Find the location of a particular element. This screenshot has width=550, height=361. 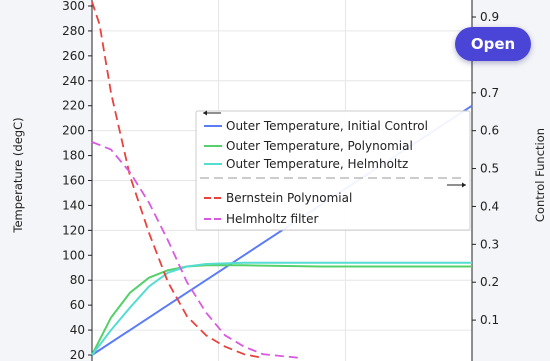

left-tick-label: 200 is located at coordinates (73, 131).